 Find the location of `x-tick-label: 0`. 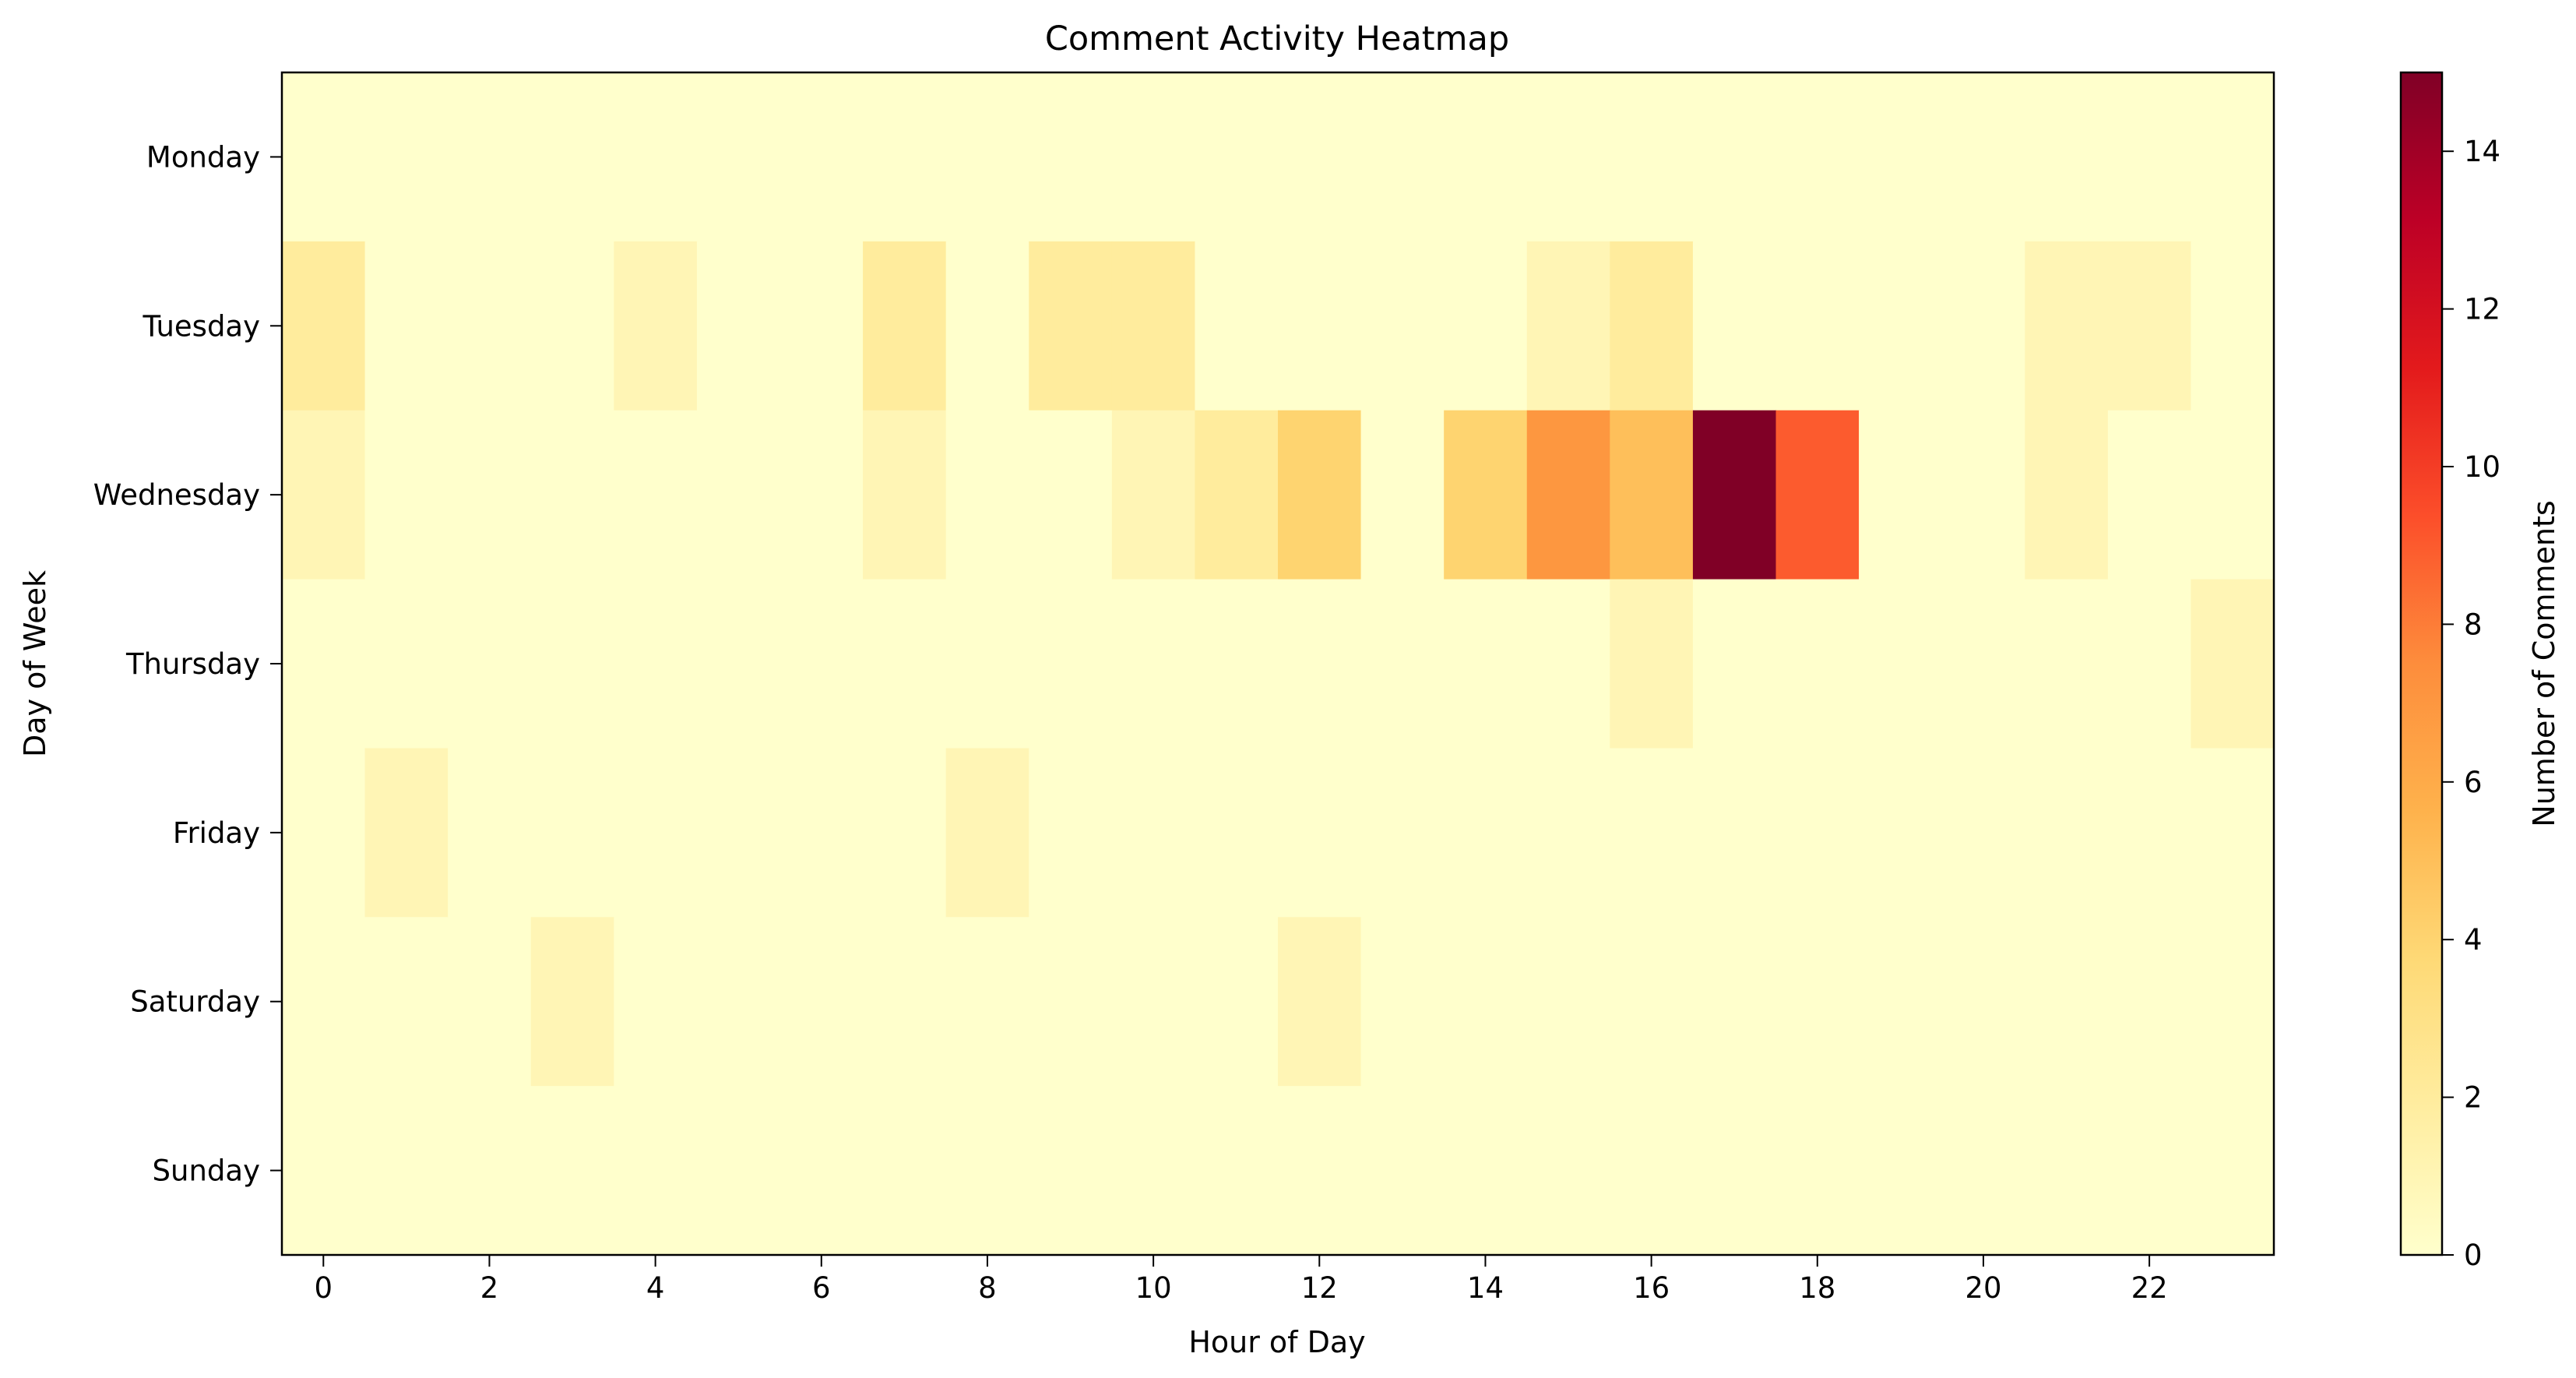

x-tick-label: 0 is located at coordinates (324, 1288).